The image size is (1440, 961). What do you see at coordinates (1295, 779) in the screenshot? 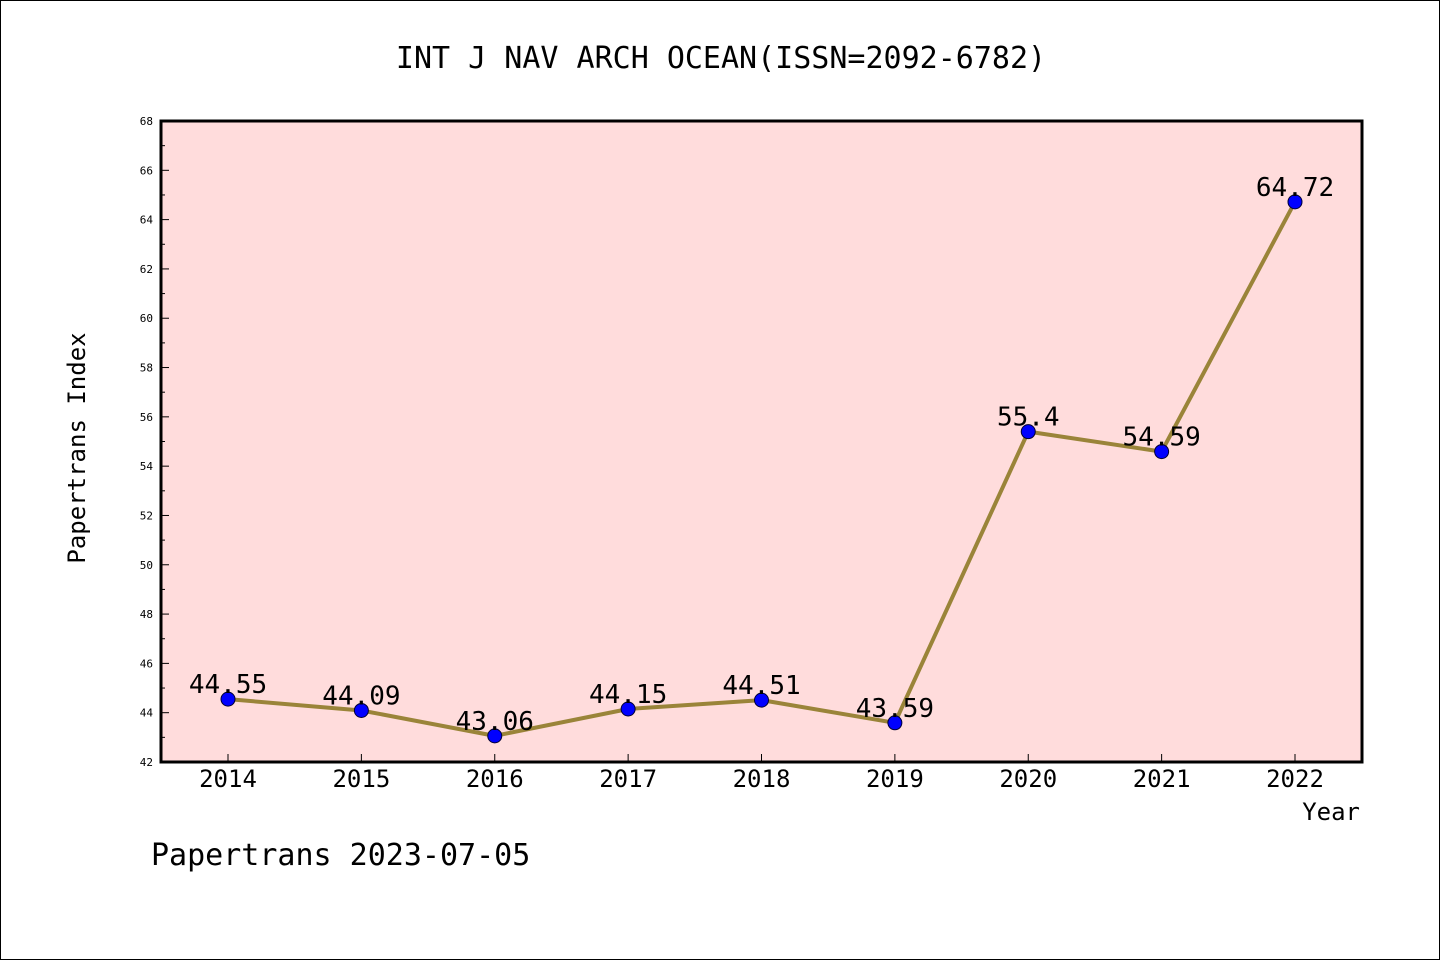
I see `x-tick-label: 2022` at bounding box center [1295, 779].